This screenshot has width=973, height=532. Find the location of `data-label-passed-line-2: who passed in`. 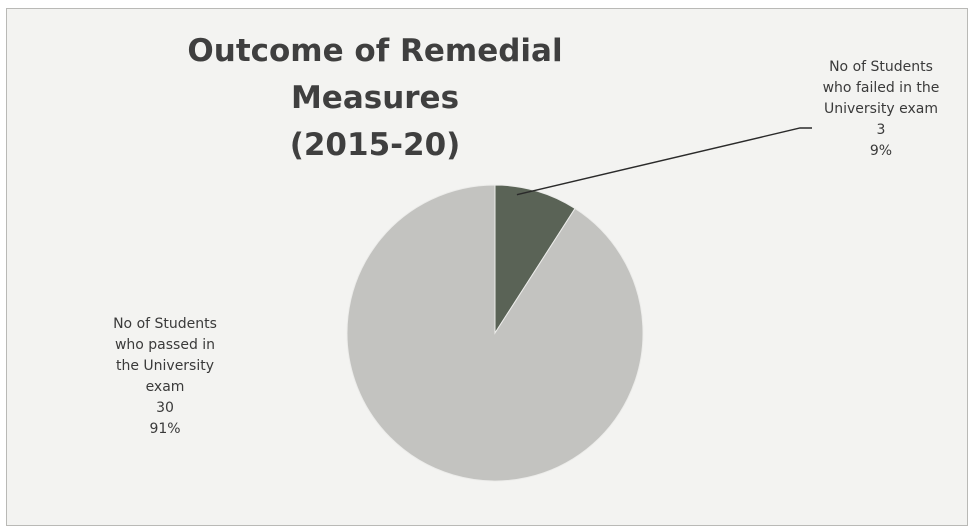

data-label-passed-line-2: who passed in is located at coordinates (165, 345).